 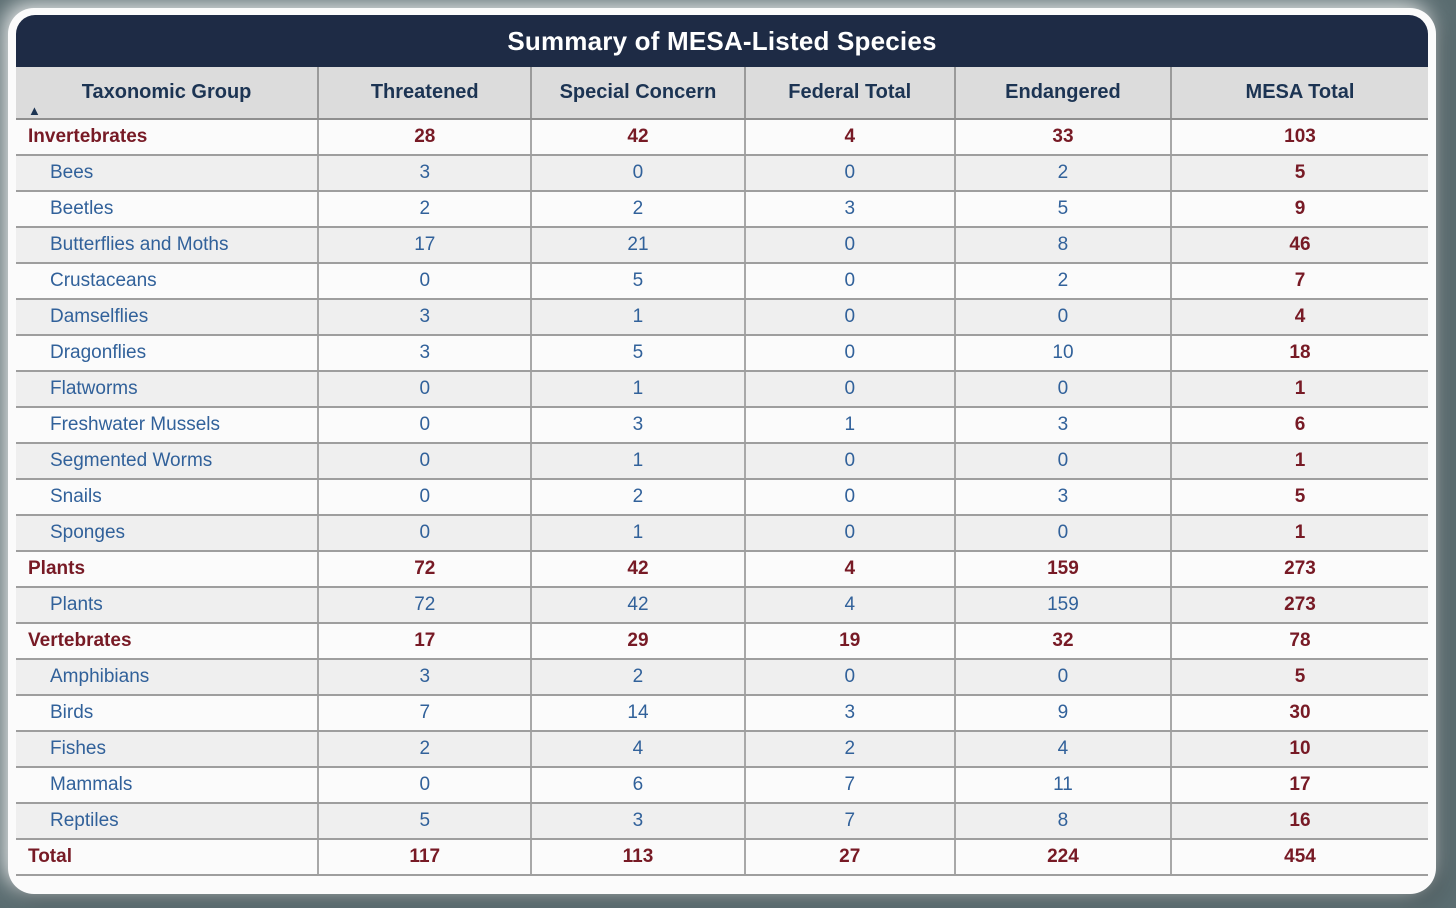 I want to click on cell-mesa-total: 10, so click(x=1299, y=749).